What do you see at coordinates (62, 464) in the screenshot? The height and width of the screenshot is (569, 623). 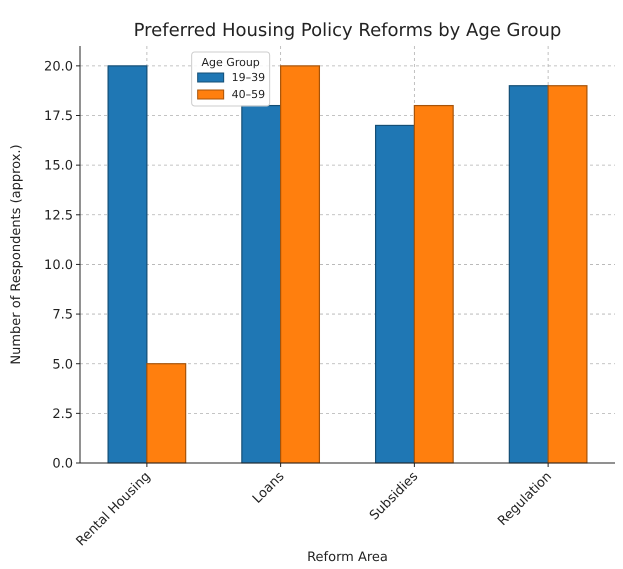 I see `y-tick-label: 0.0` at bounding box center [62, 464].